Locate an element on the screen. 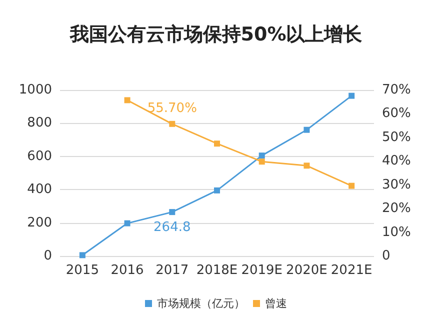 The image size is (432, 326). x-tick-label: 2018E is located at coordinates (217, 270).